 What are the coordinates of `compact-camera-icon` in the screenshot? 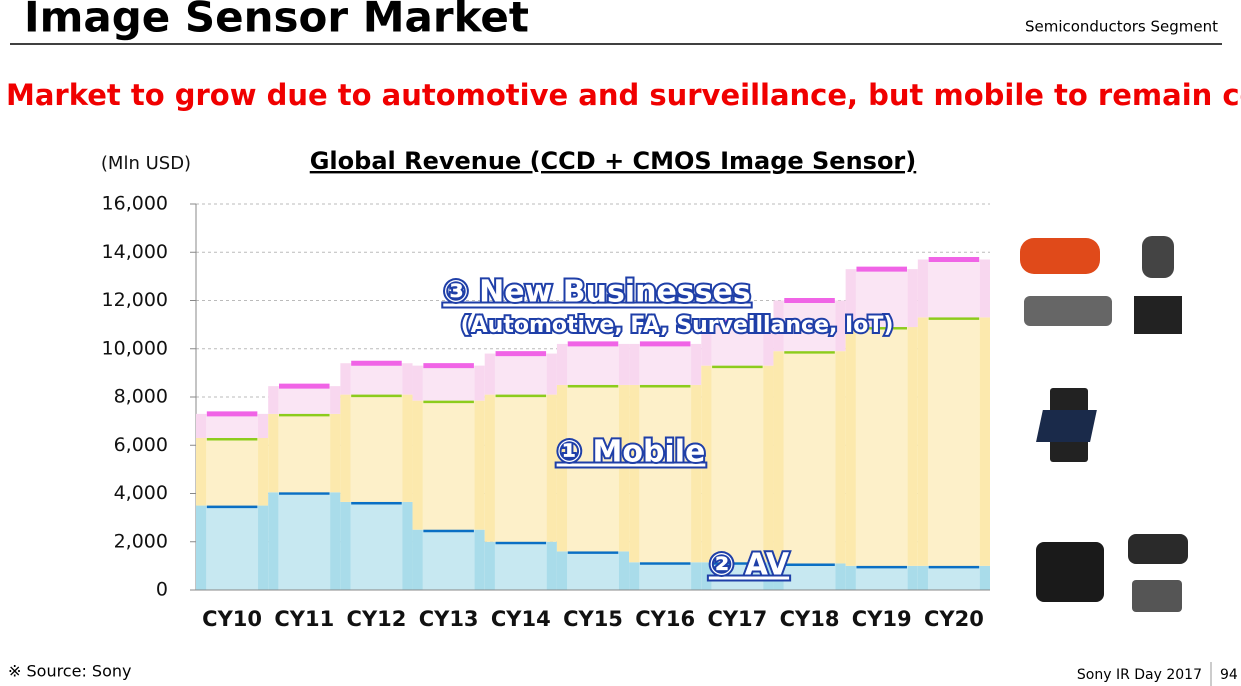 It's located at (1157, 596).